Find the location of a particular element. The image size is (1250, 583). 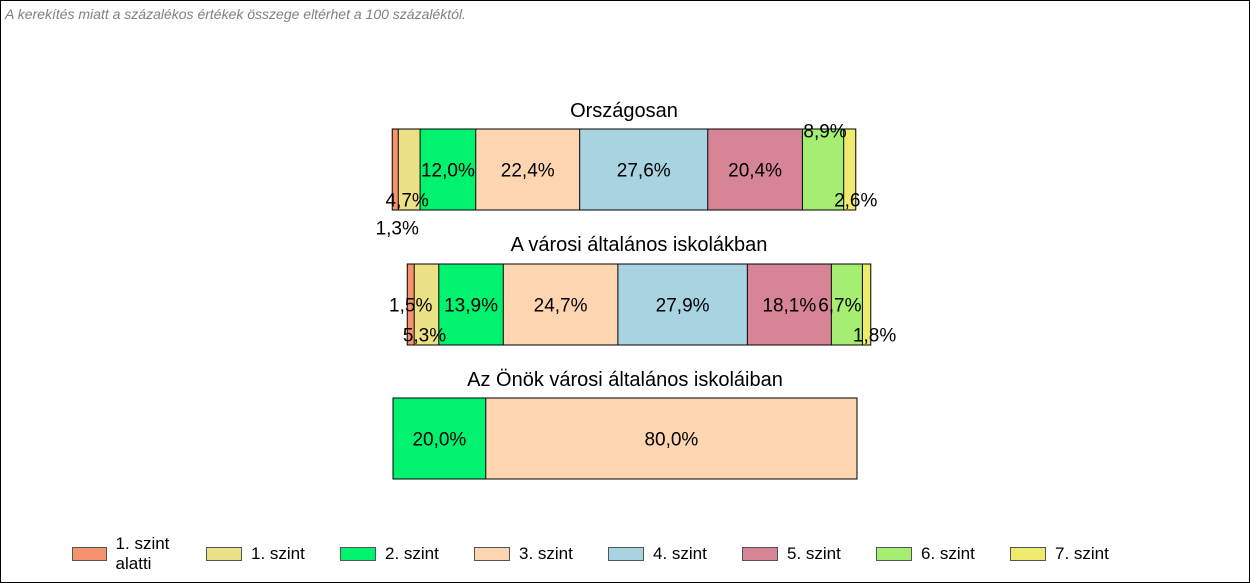

legend-item: 6. szint is located at coordinates (943, 554).